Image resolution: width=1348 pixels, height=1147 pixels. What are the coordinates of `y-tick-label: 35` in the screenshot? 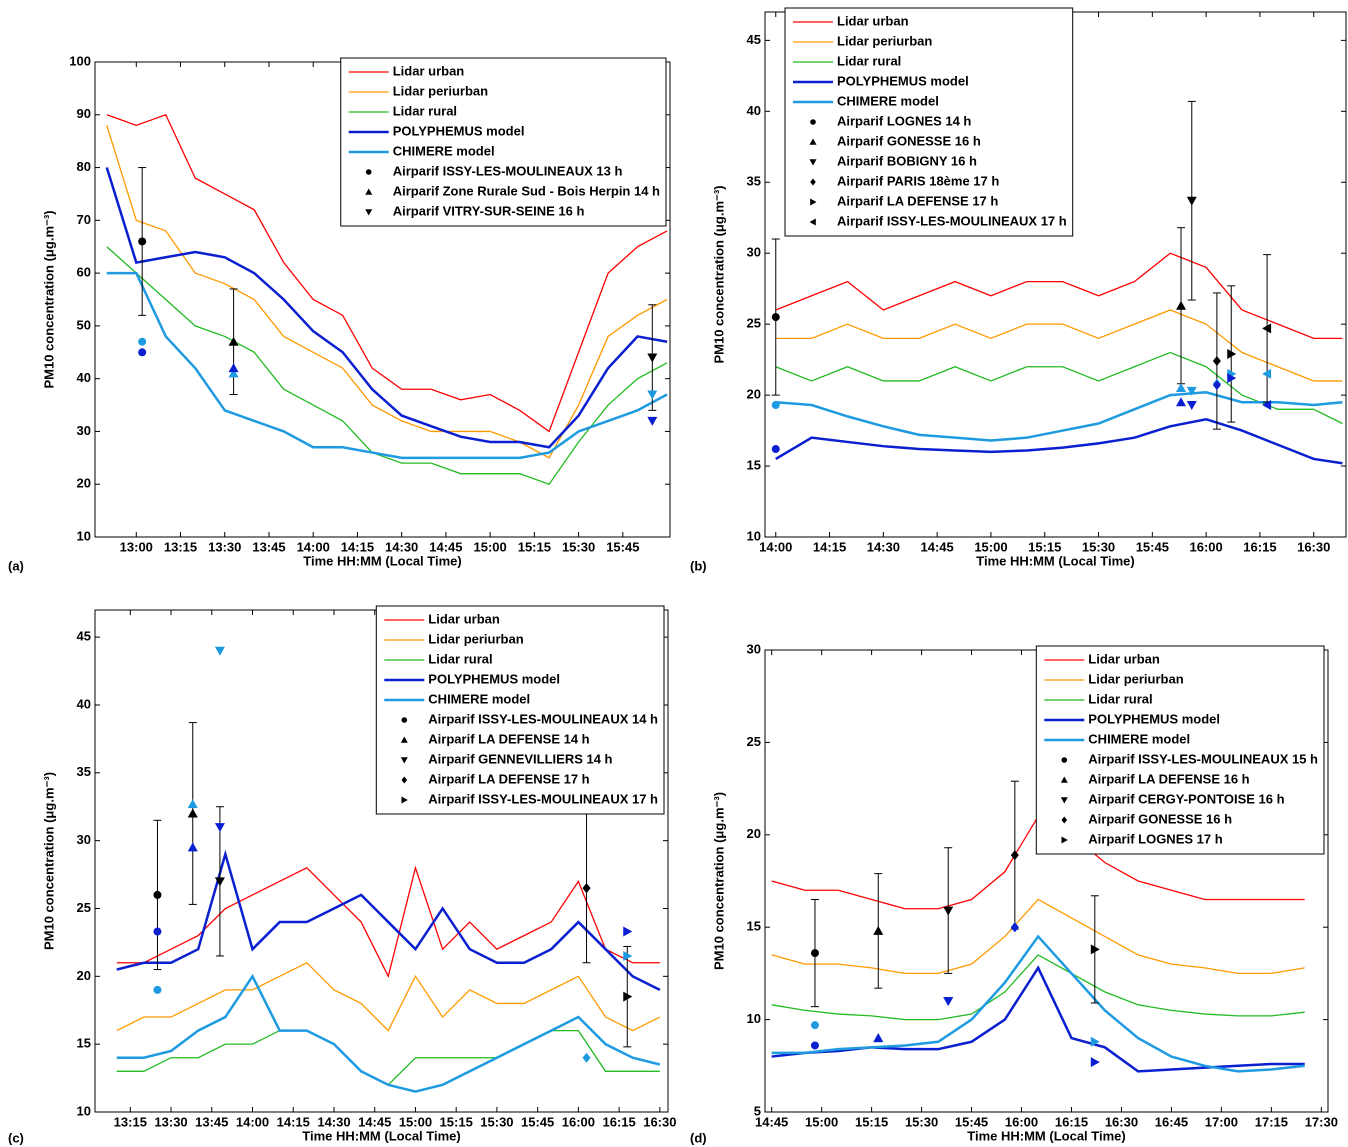 It's located at (754, 181).